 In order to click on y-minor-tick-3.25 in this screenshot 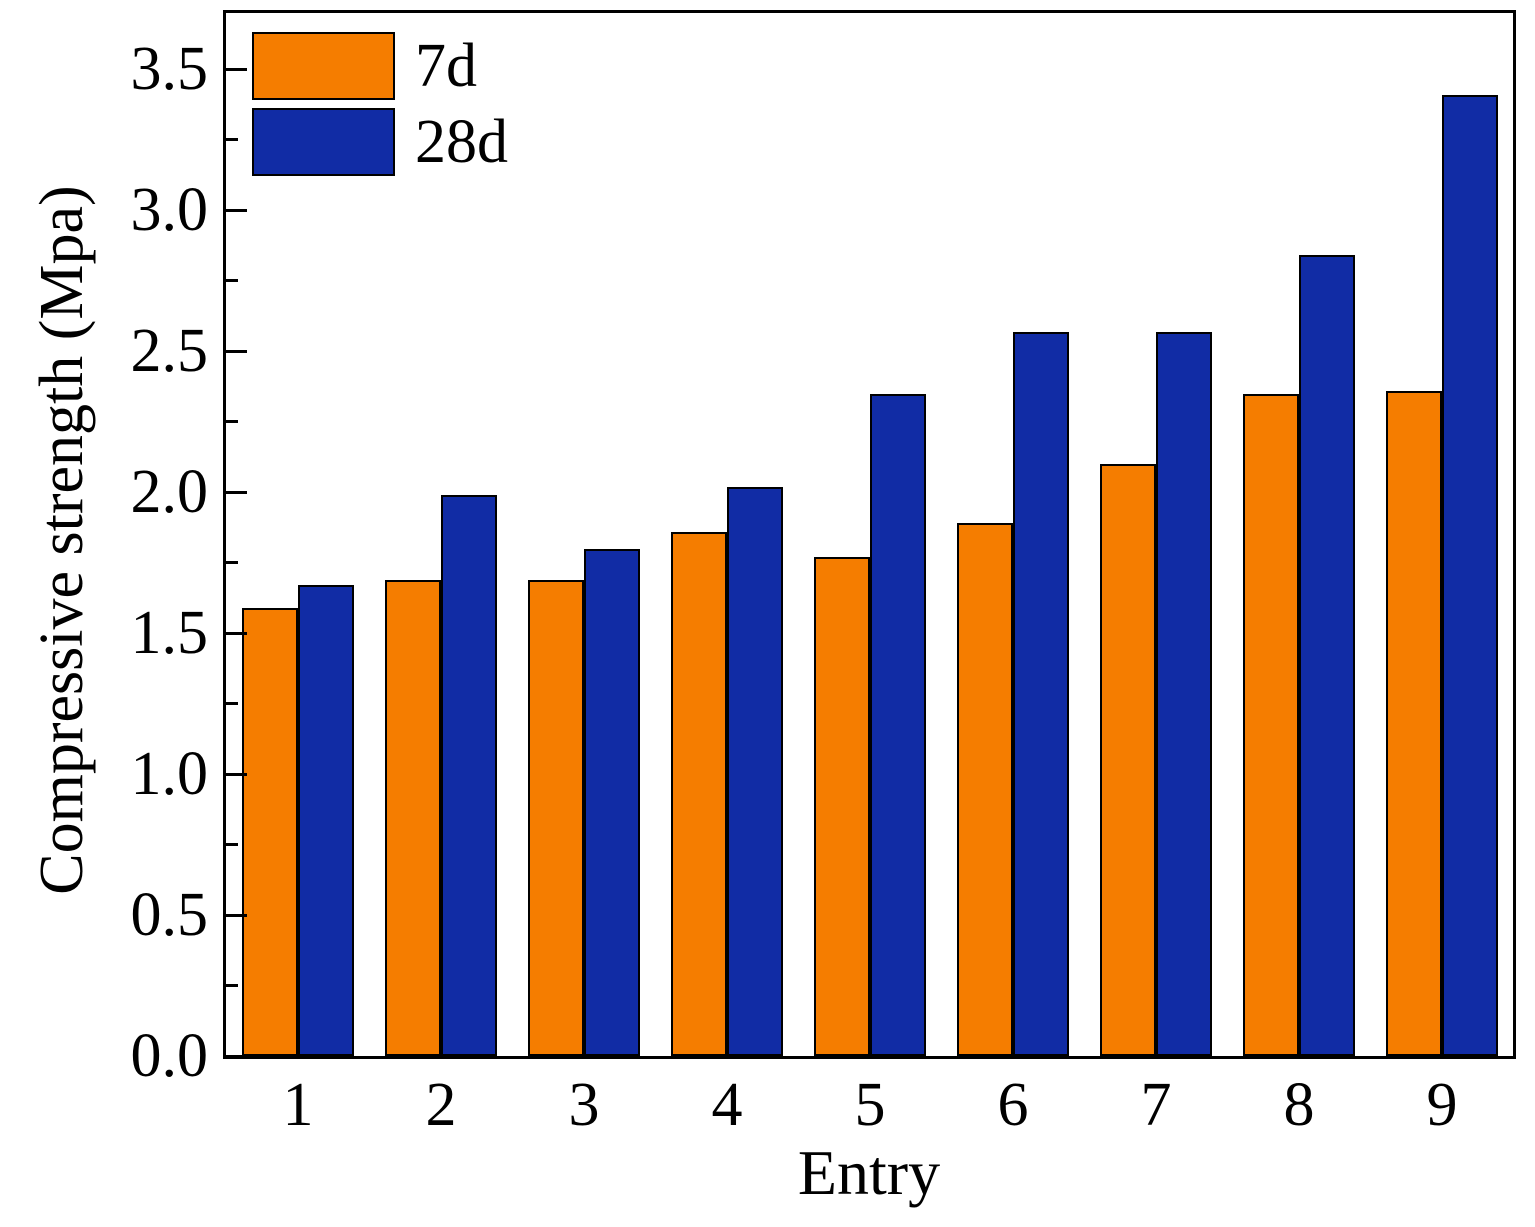, I will do `click(232, 139)`.